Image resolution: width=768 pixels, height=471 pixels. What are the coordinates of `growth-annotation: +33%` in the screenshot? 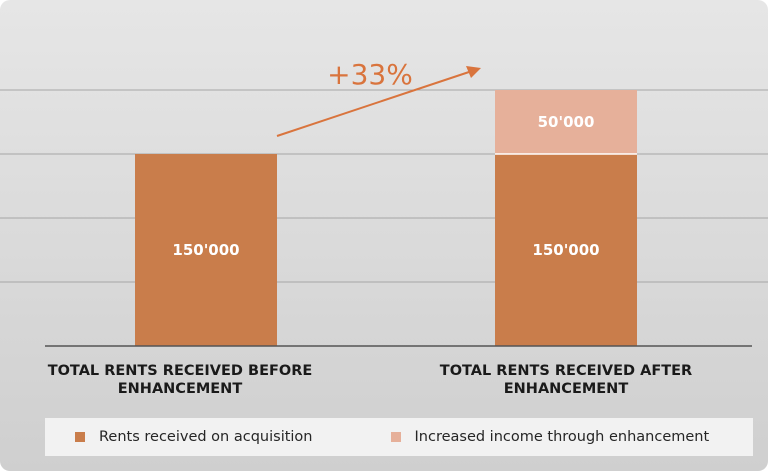 It's located at (378, 97).